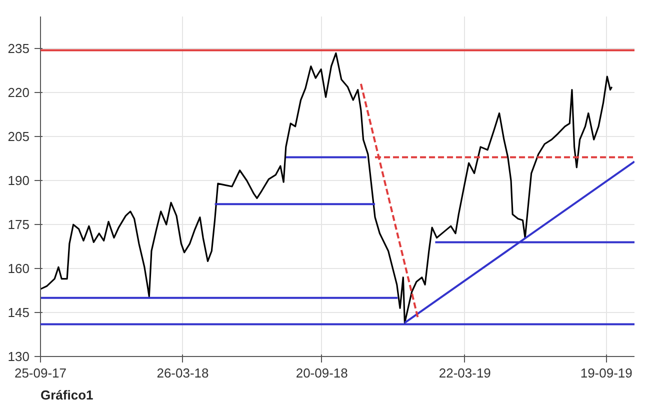 This screenshot has height=407, width=660. Describe the element at coordinates (322, 373) in the screenshot. I see `x-tick-label: 20-09-18` at that location.